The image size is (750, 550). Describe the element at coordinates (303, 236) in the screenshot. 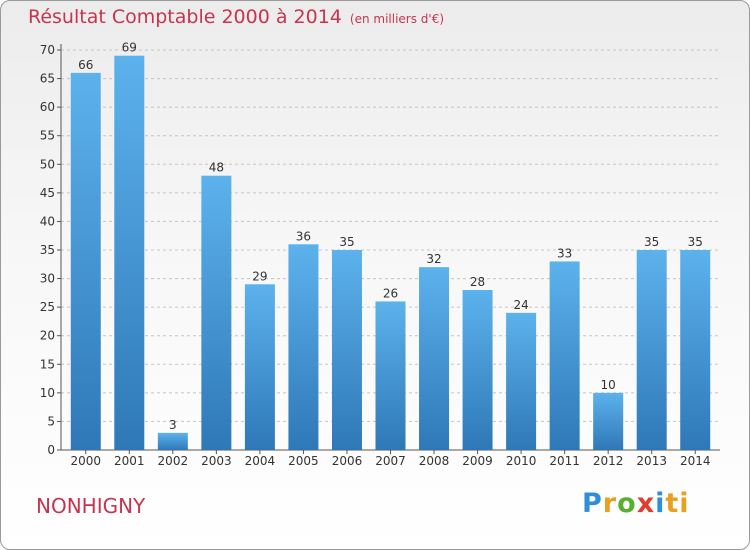

I see `value-label-2005: 36` at that location.